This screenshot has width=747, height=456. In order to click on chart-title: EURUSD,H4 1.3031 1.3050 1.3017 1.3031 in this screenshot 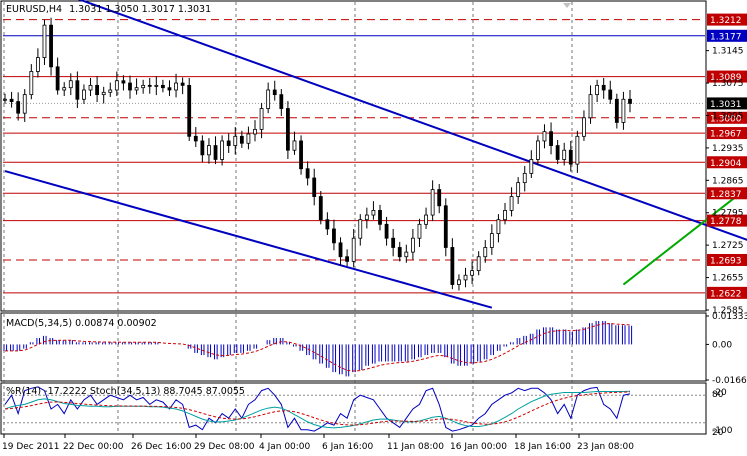, I will do `click(108, 9)`.